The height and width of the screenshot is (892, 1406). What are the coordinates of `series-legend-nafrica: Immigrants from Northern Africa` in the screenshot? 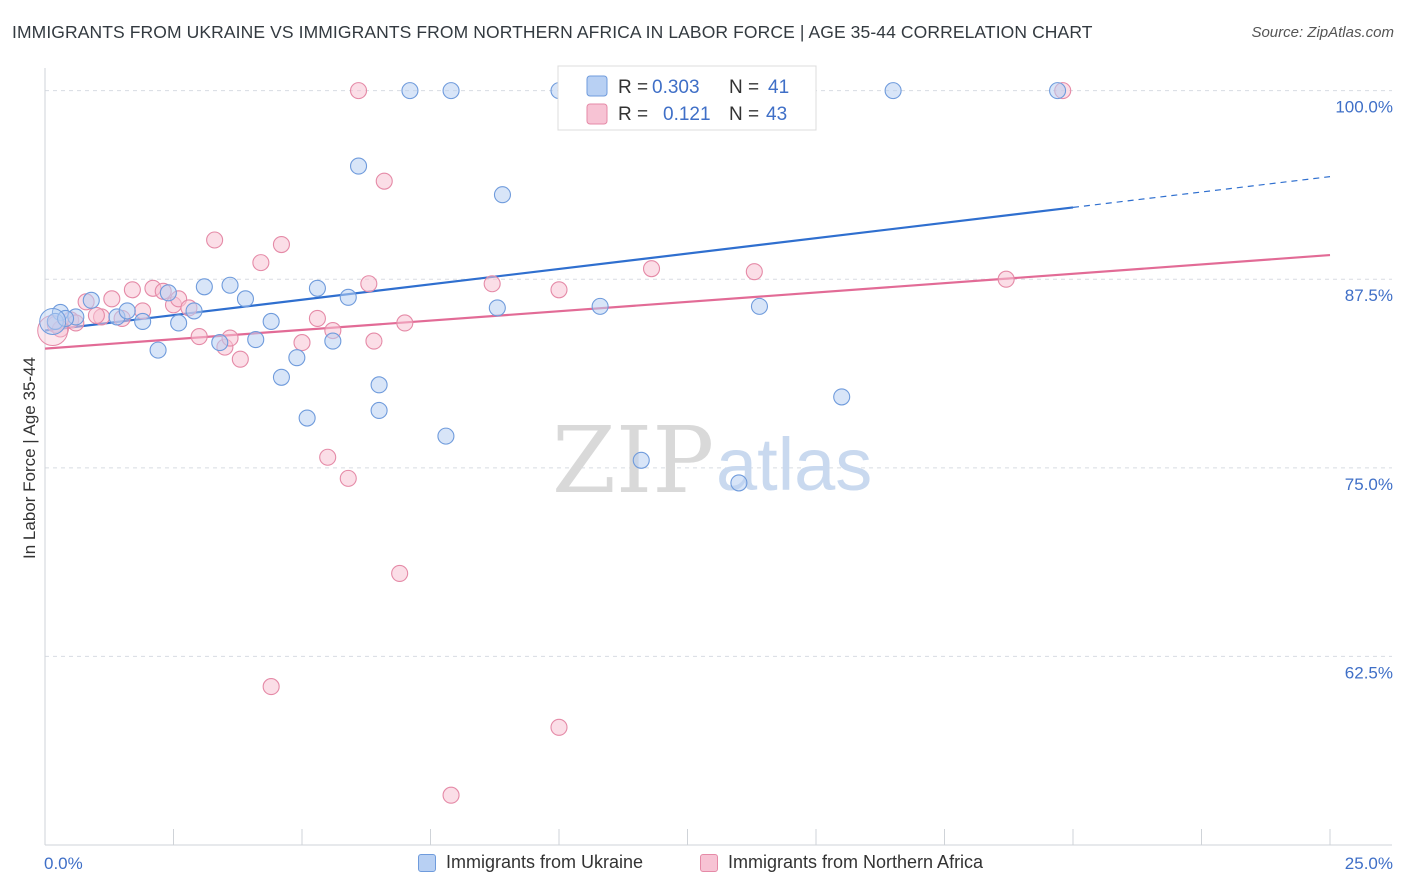 It's located at (841, 862).